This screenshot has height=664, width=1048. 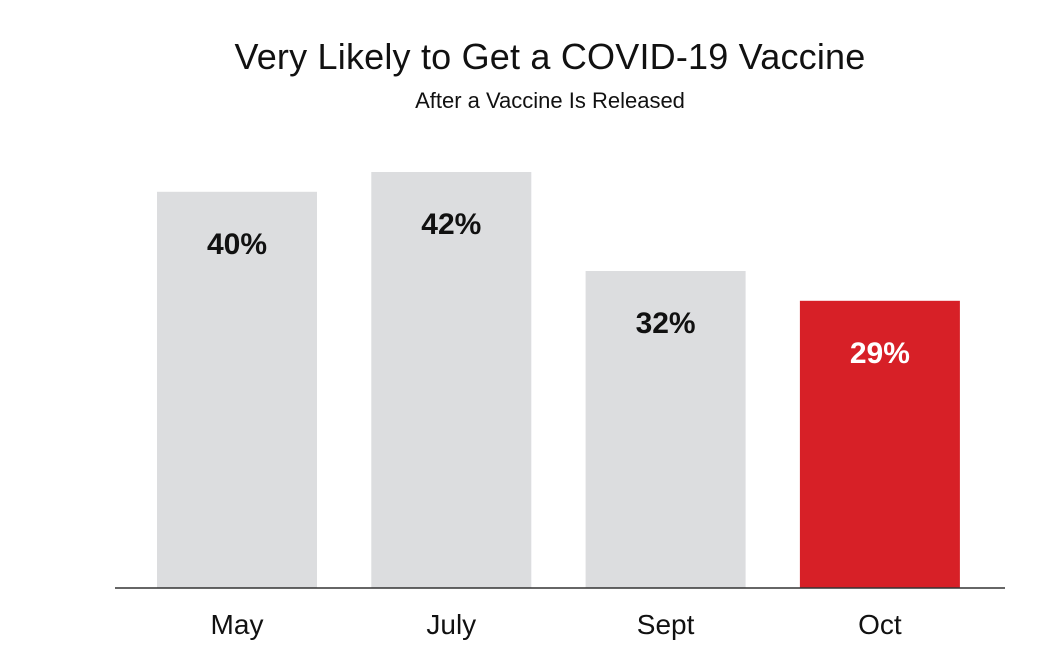 I want to click on x-tick-label-july: July, so click(x=451, y=624).